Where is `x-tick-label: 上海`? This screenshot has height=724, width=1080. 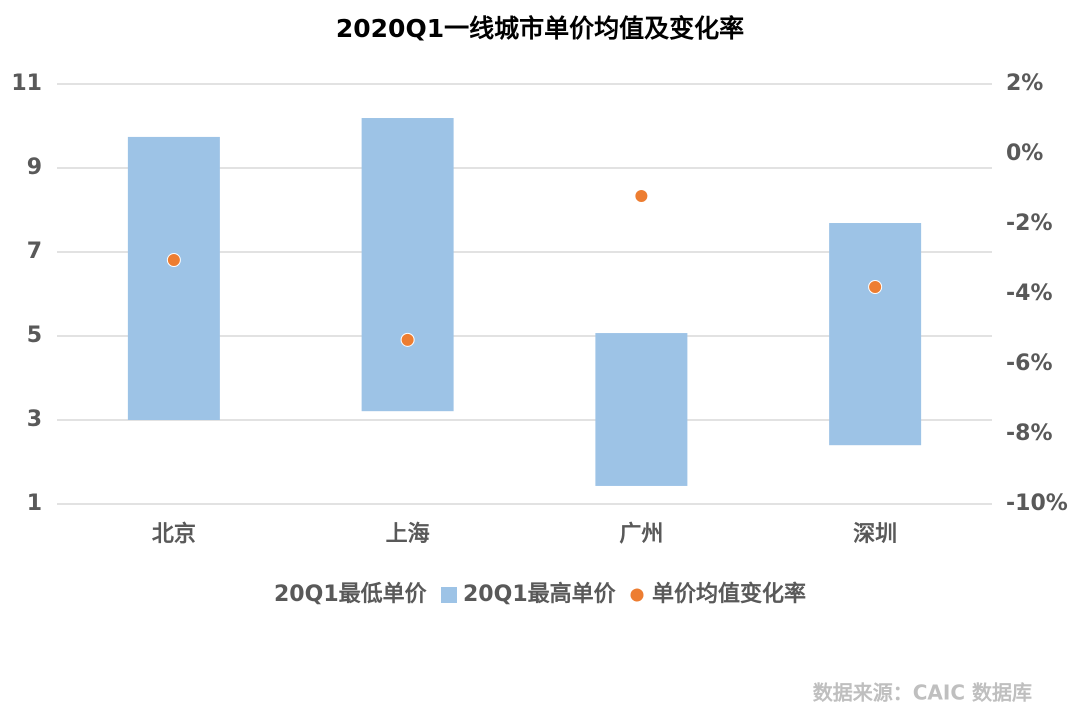
x-tick-label: 上海 is located at coordinates (408, 534).